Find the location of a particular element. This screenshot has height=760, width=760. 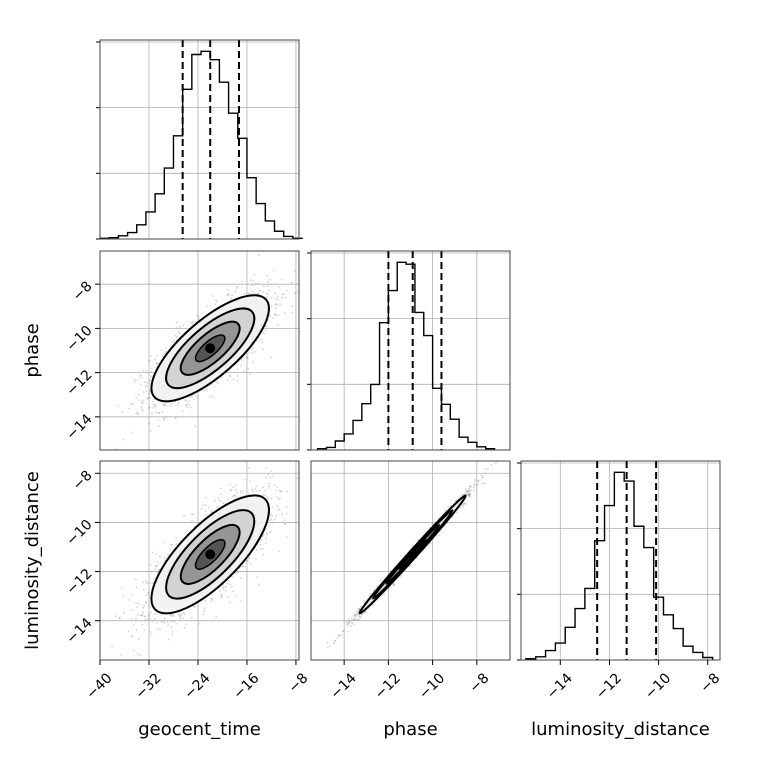

panel-content is located at coordinates (410, 560).